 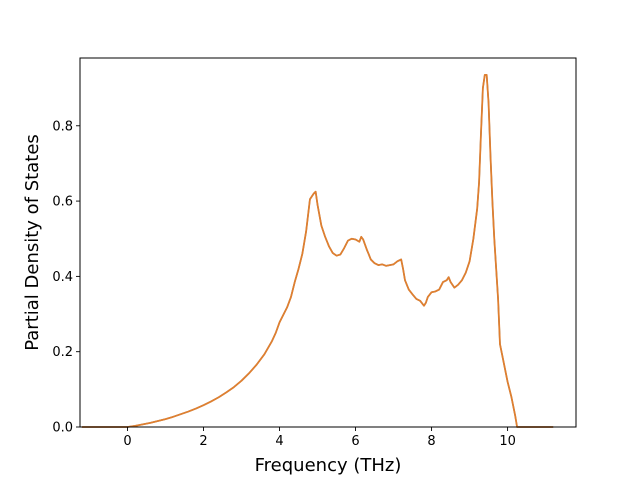 What do you see at coordinates (431, 441) in the screenshot?
I see `x-tick-label: 8` at bounding box center [431, 441].